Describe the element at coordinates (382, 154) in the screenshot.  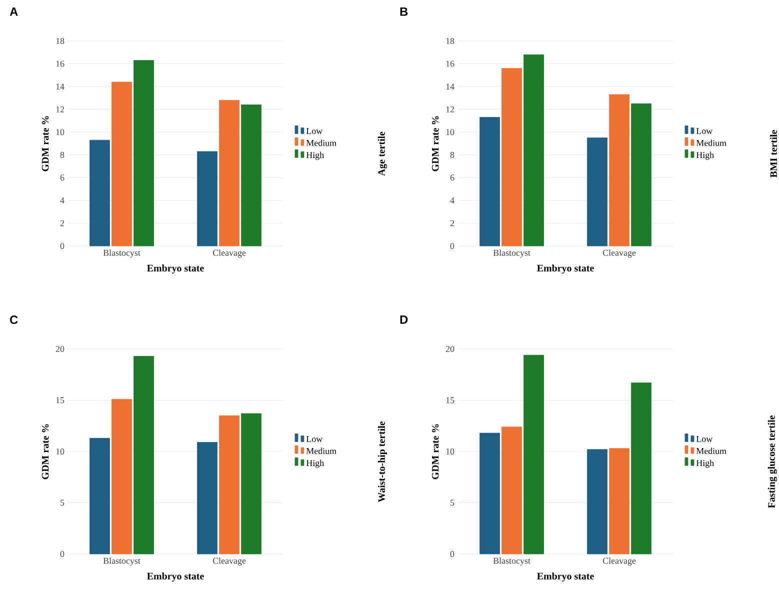
I see `legend-title: Age tertile` at that location.